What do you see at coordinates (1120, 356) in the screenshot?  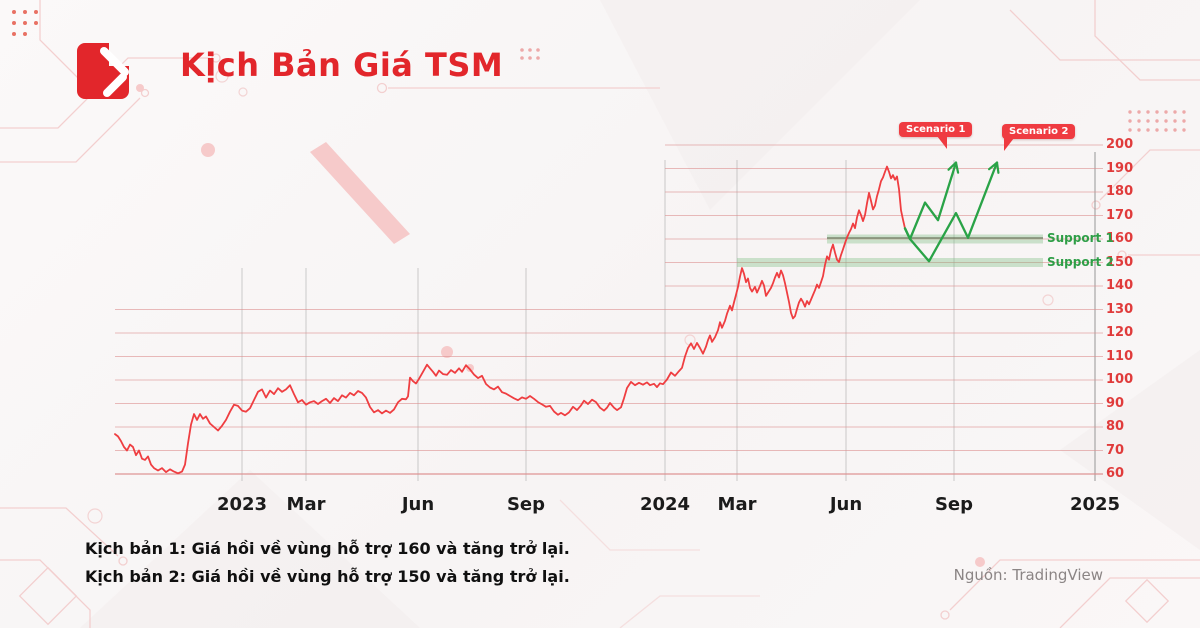 I see `y-tick-label: 110` at bounding box center [1120, 356].